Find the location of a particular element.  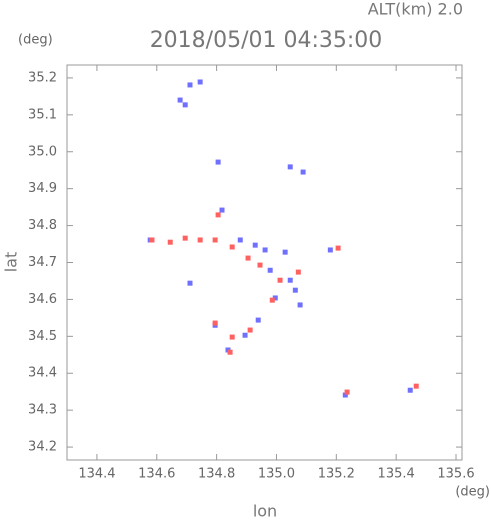

x-tick-label: 135.6 is located at coordinates (455, 474).